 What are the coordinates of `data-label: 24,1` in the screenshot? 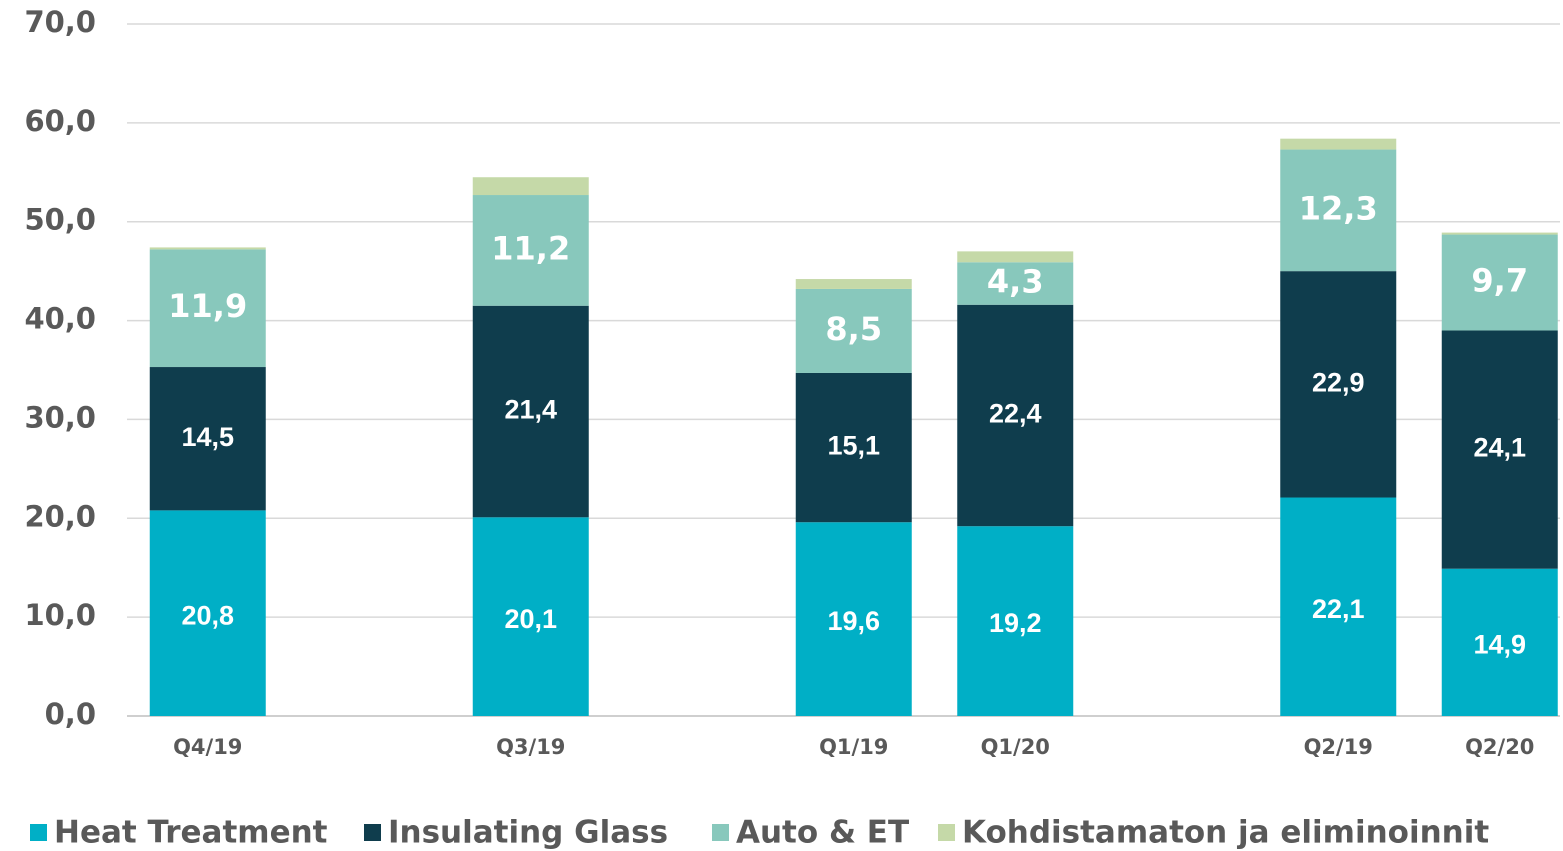 It's located at (1499, 448).